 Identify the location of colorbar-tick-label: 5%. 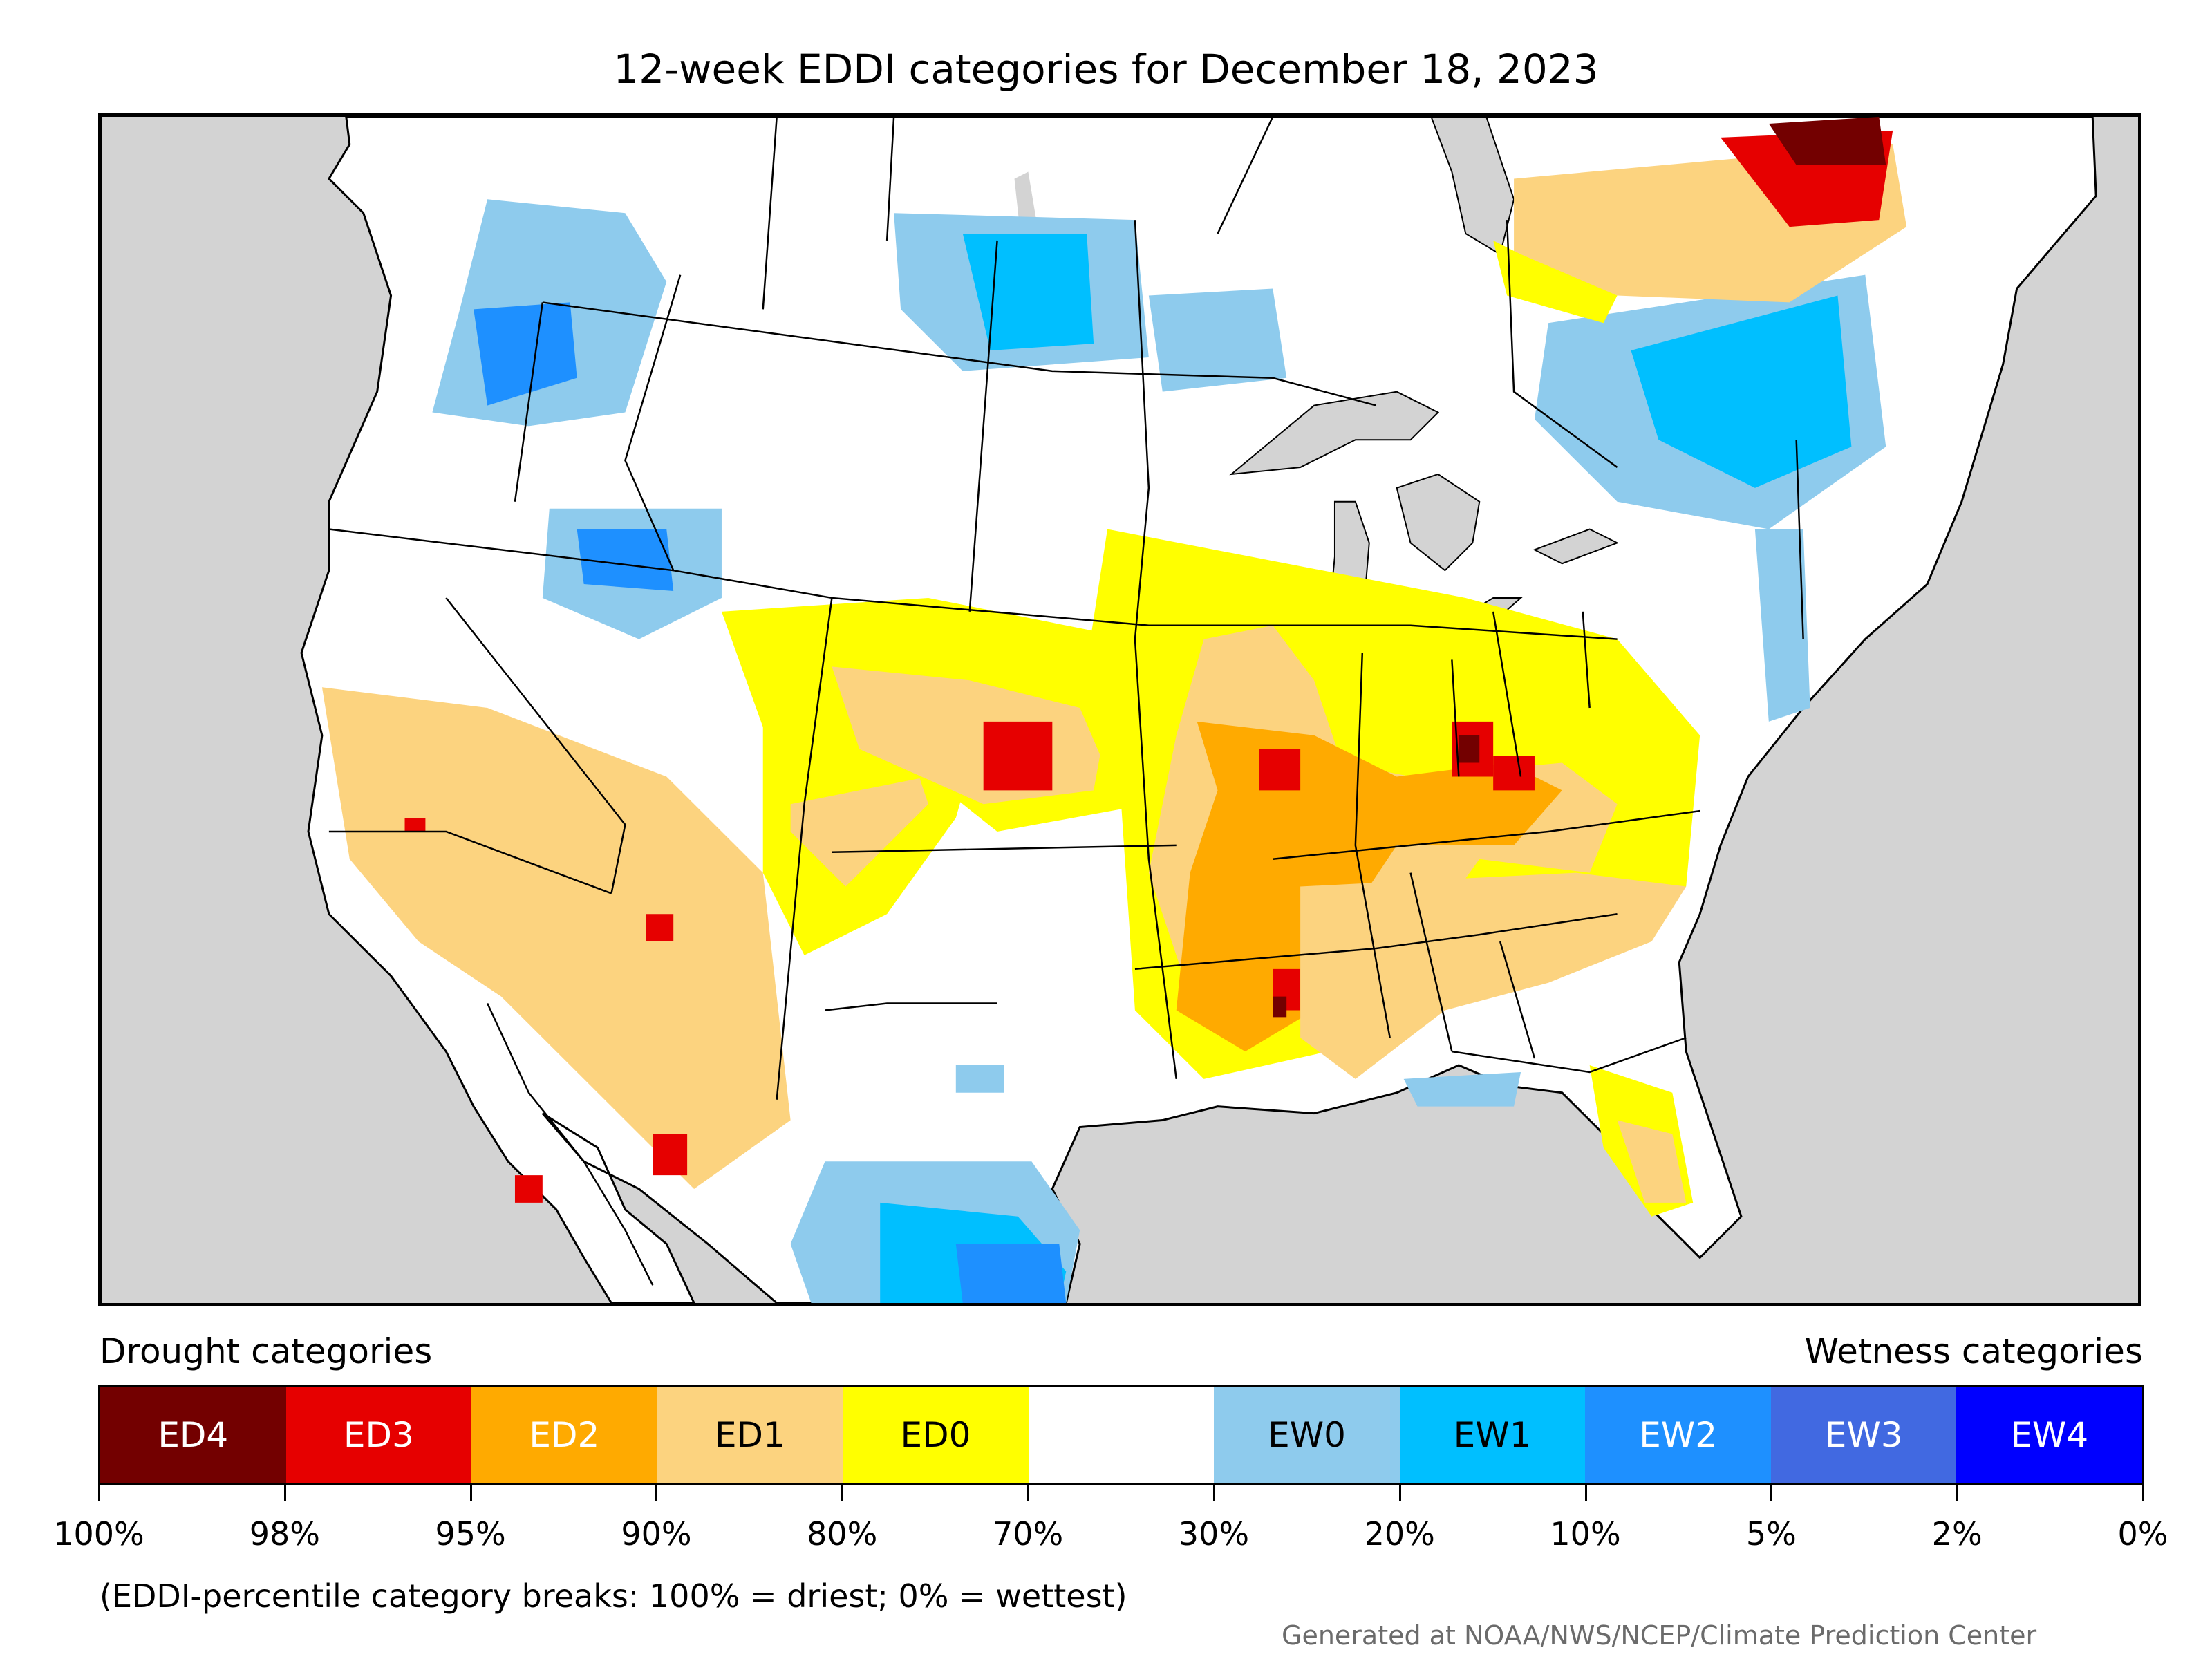
(1771, 1534).